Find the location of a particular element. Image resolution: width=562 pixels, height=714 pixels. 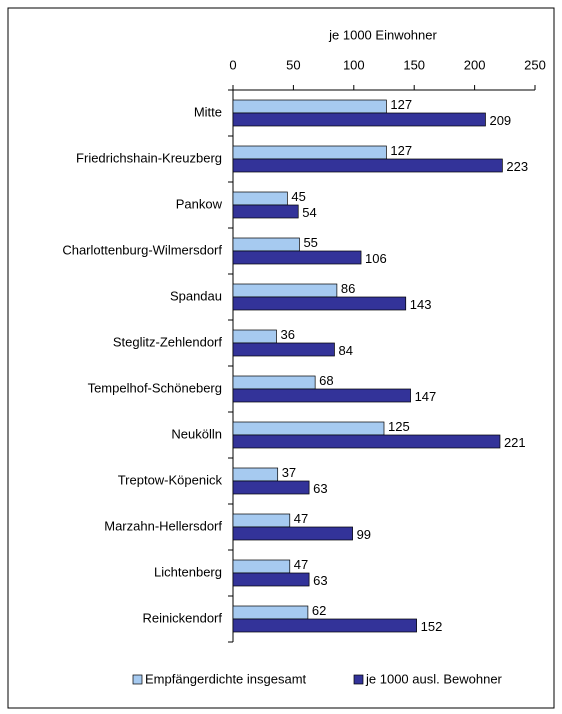

value-label: 55 is located at coordinates (310, 242).